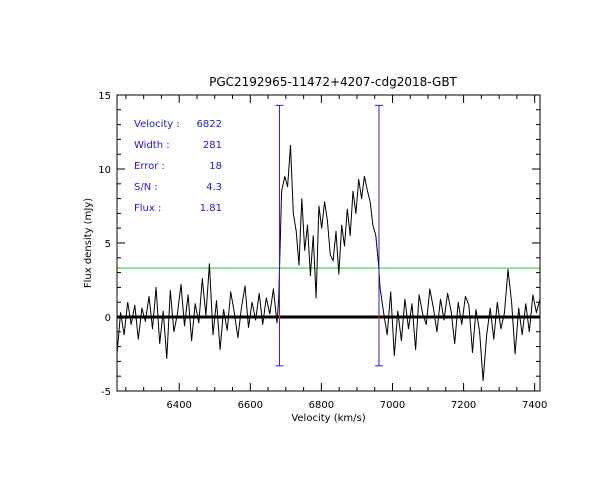 This screenshot has width=612, height=500. What do you see at coordinates (392, 405) in the screenshot?
I see `x-tick-label: 7000` at bounding box center [392, 405].